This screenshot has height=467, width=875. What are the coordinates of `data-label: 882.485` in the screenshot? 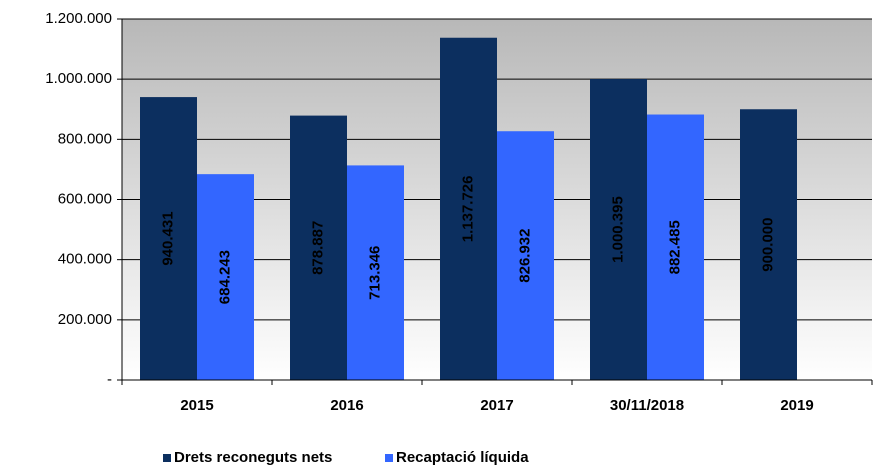 It's located at (674, 247).